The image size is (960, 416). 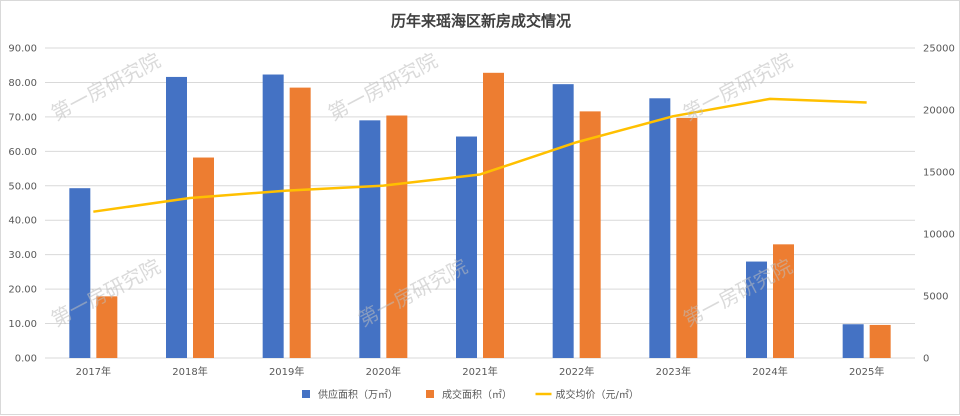 I want to click on x-tick-label: 2024年, so click(x=769, y=371).